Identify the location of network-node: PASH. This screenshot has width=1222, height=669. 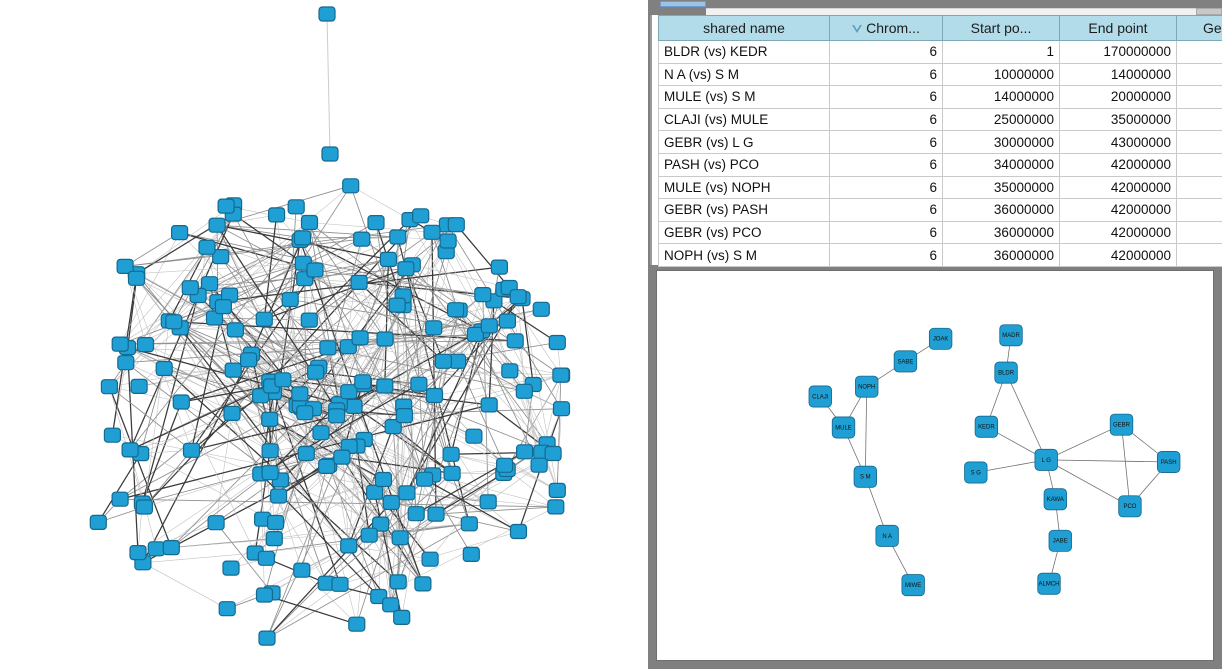
(1168, 462).